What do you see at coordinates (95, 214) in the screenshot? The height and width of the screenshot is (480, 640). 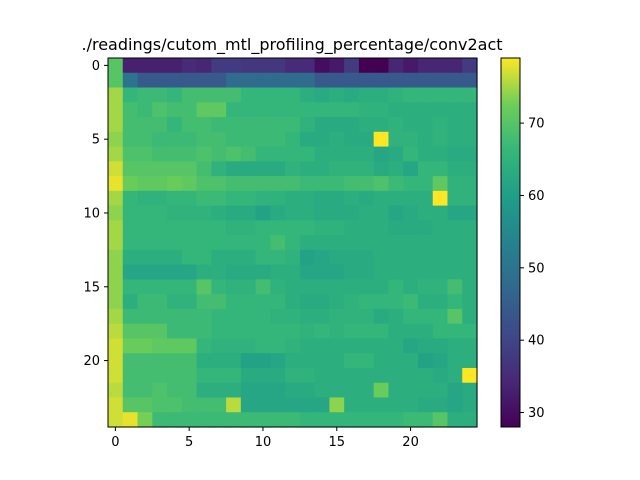 I see `y-axis: 0 5 10 15 20` at bounding box center [95, 214].